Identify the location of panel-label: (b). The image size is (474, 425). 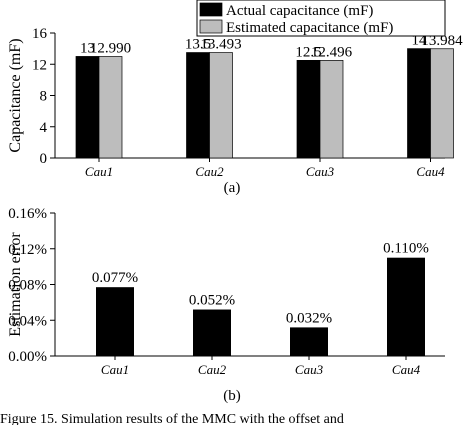
(232, 396).